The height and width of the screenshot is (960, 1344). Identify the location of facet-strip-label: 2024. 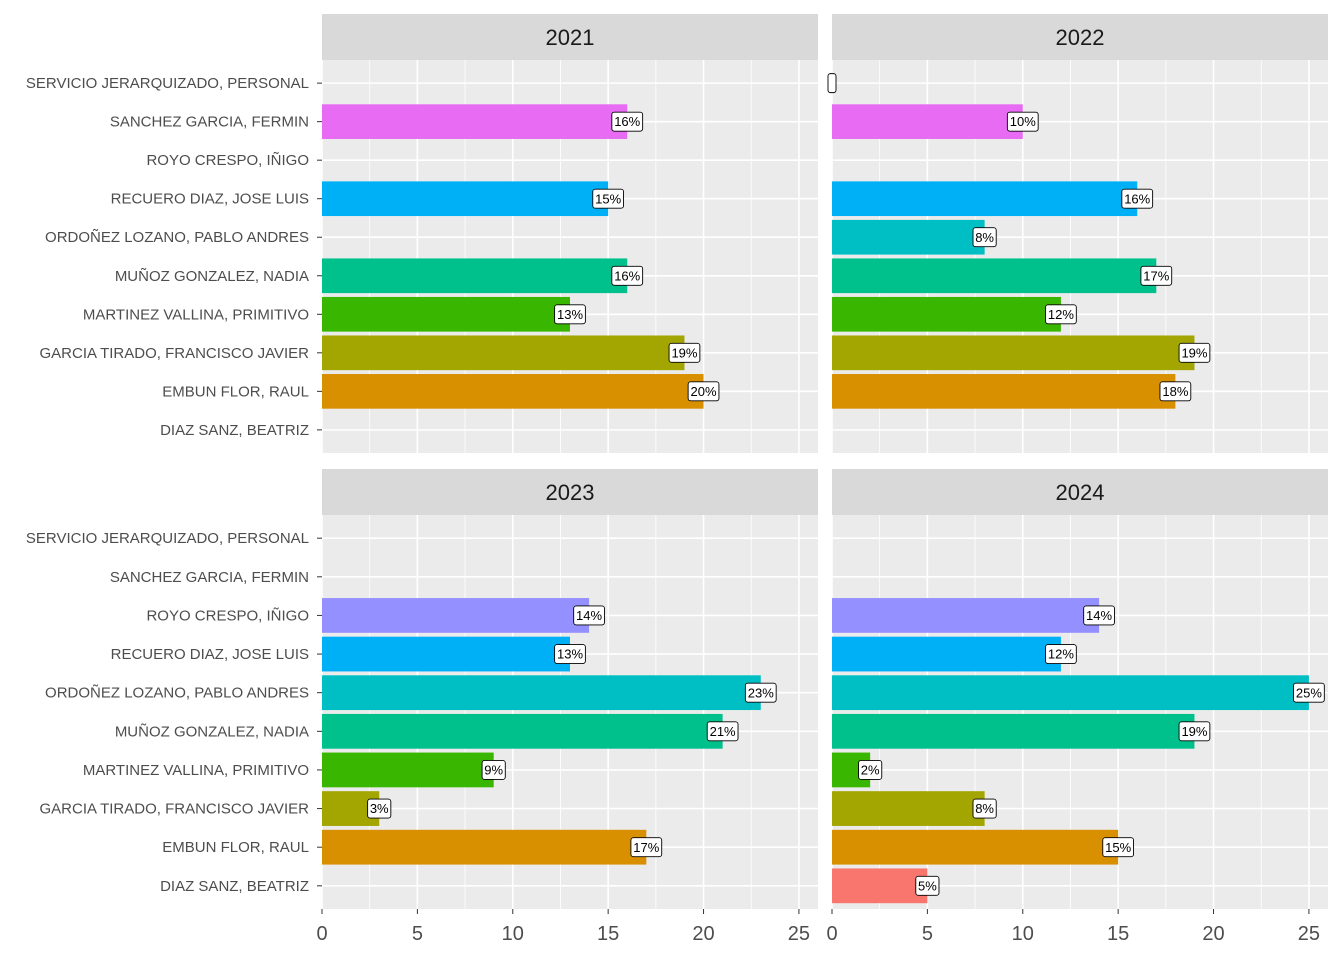
(1080, 492).